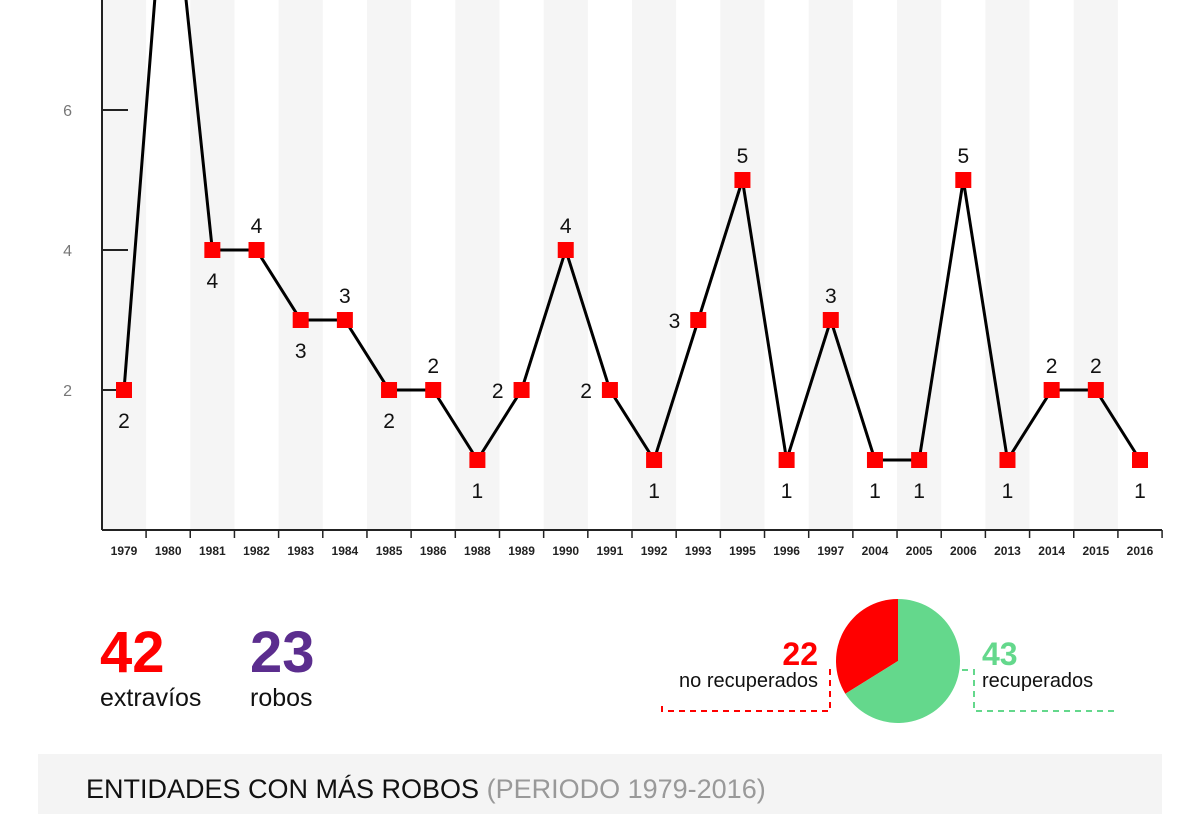 This screenshot has width=1200, height=814. Describe the element at coordinates (124, 551) in the screenshot. I see `x-tick-label: 1979` at that location.